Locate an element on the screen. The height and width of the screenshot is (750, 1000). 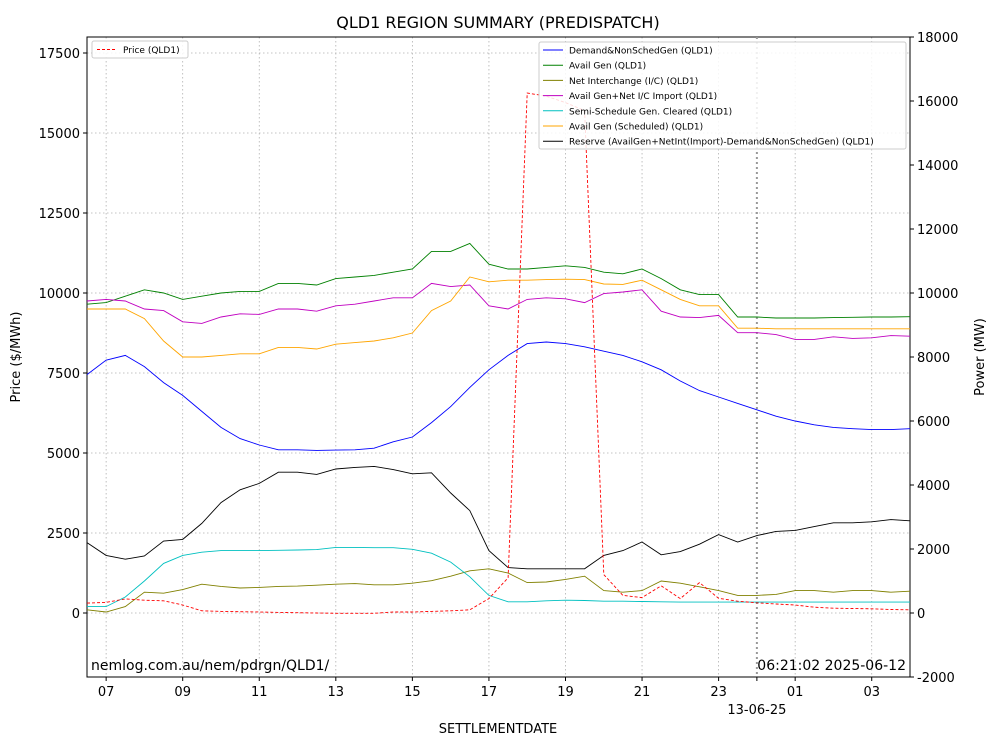
x-tick-label: 19 is located at coordinates (565, 692).